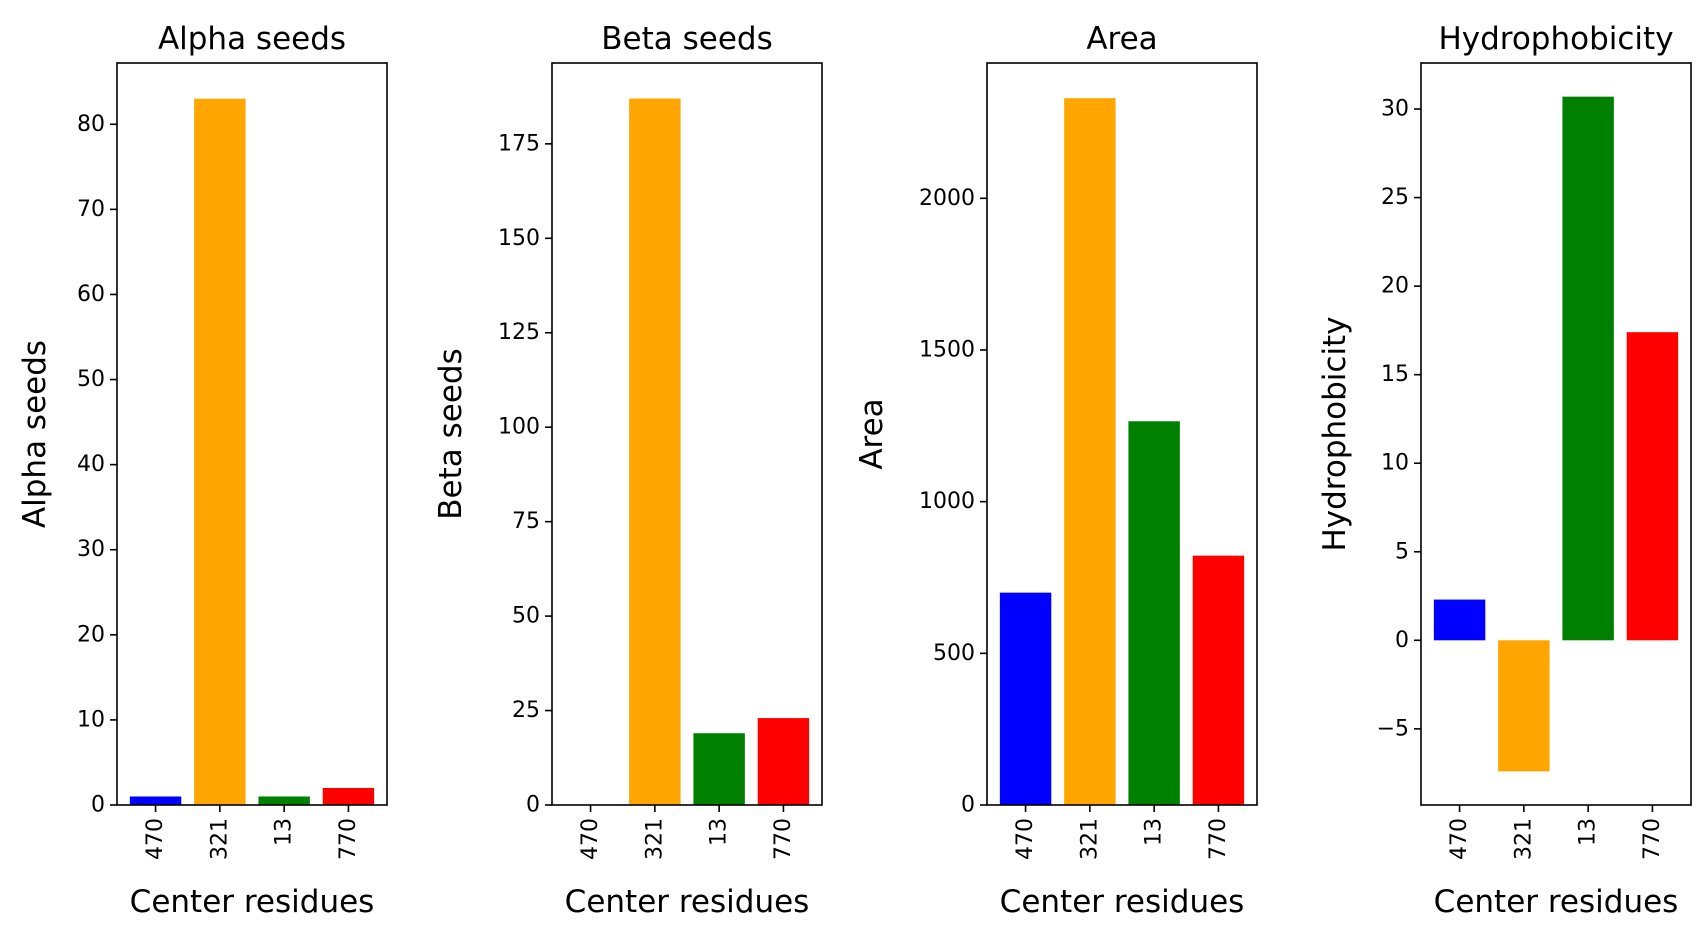  Describe the element at coordinates (1121, 39) in the screenshot. I see `chart-title: Area` at that location.